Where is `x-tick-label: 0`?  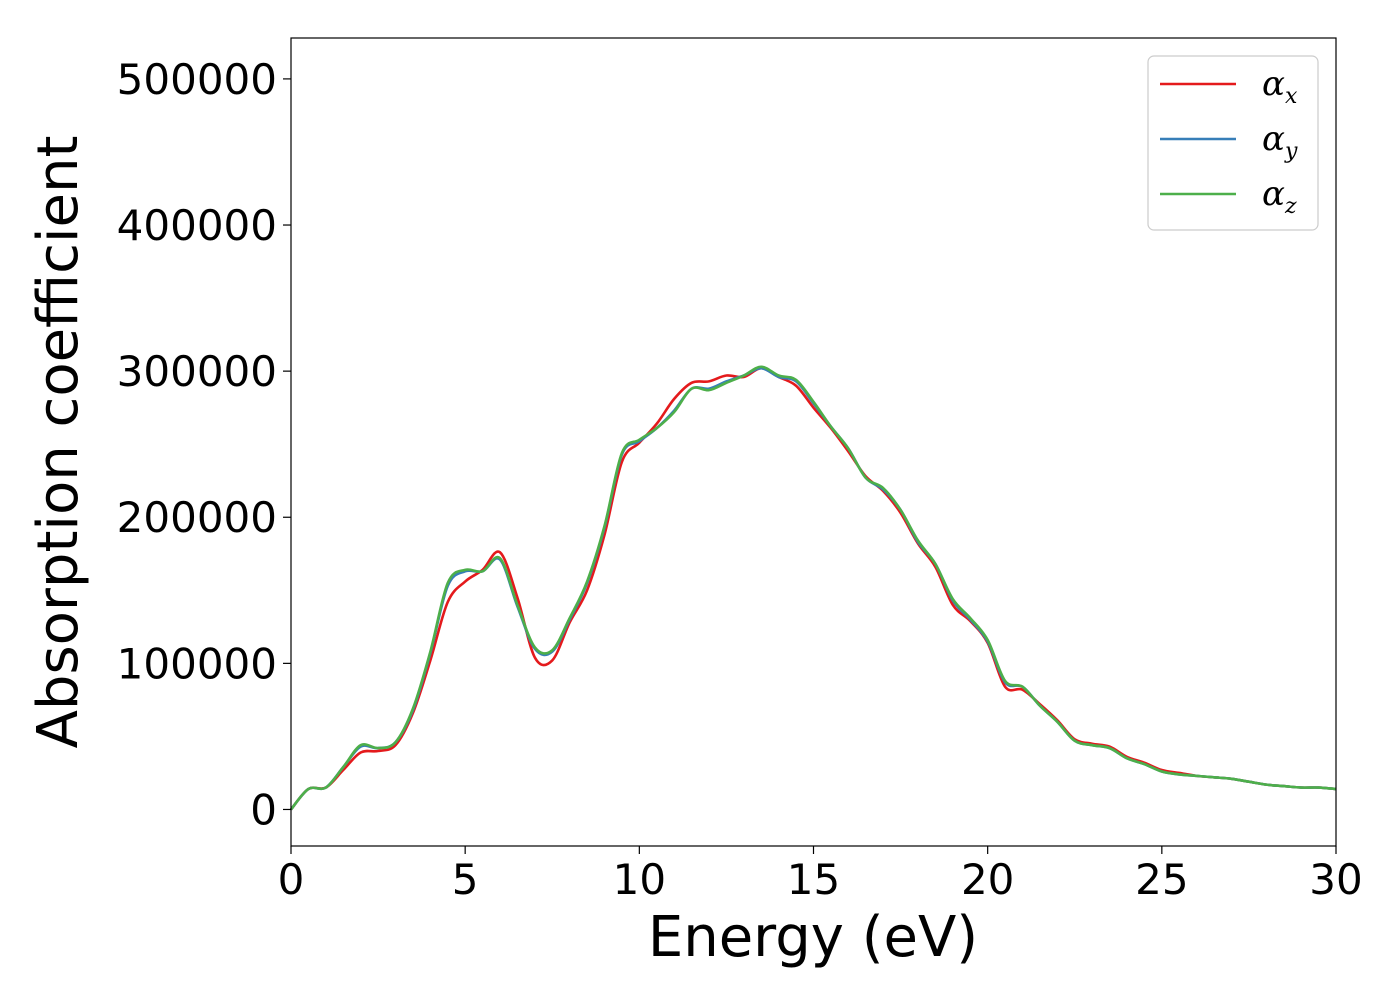
x-tick-label: 0 is located at coordinates (291, 879).